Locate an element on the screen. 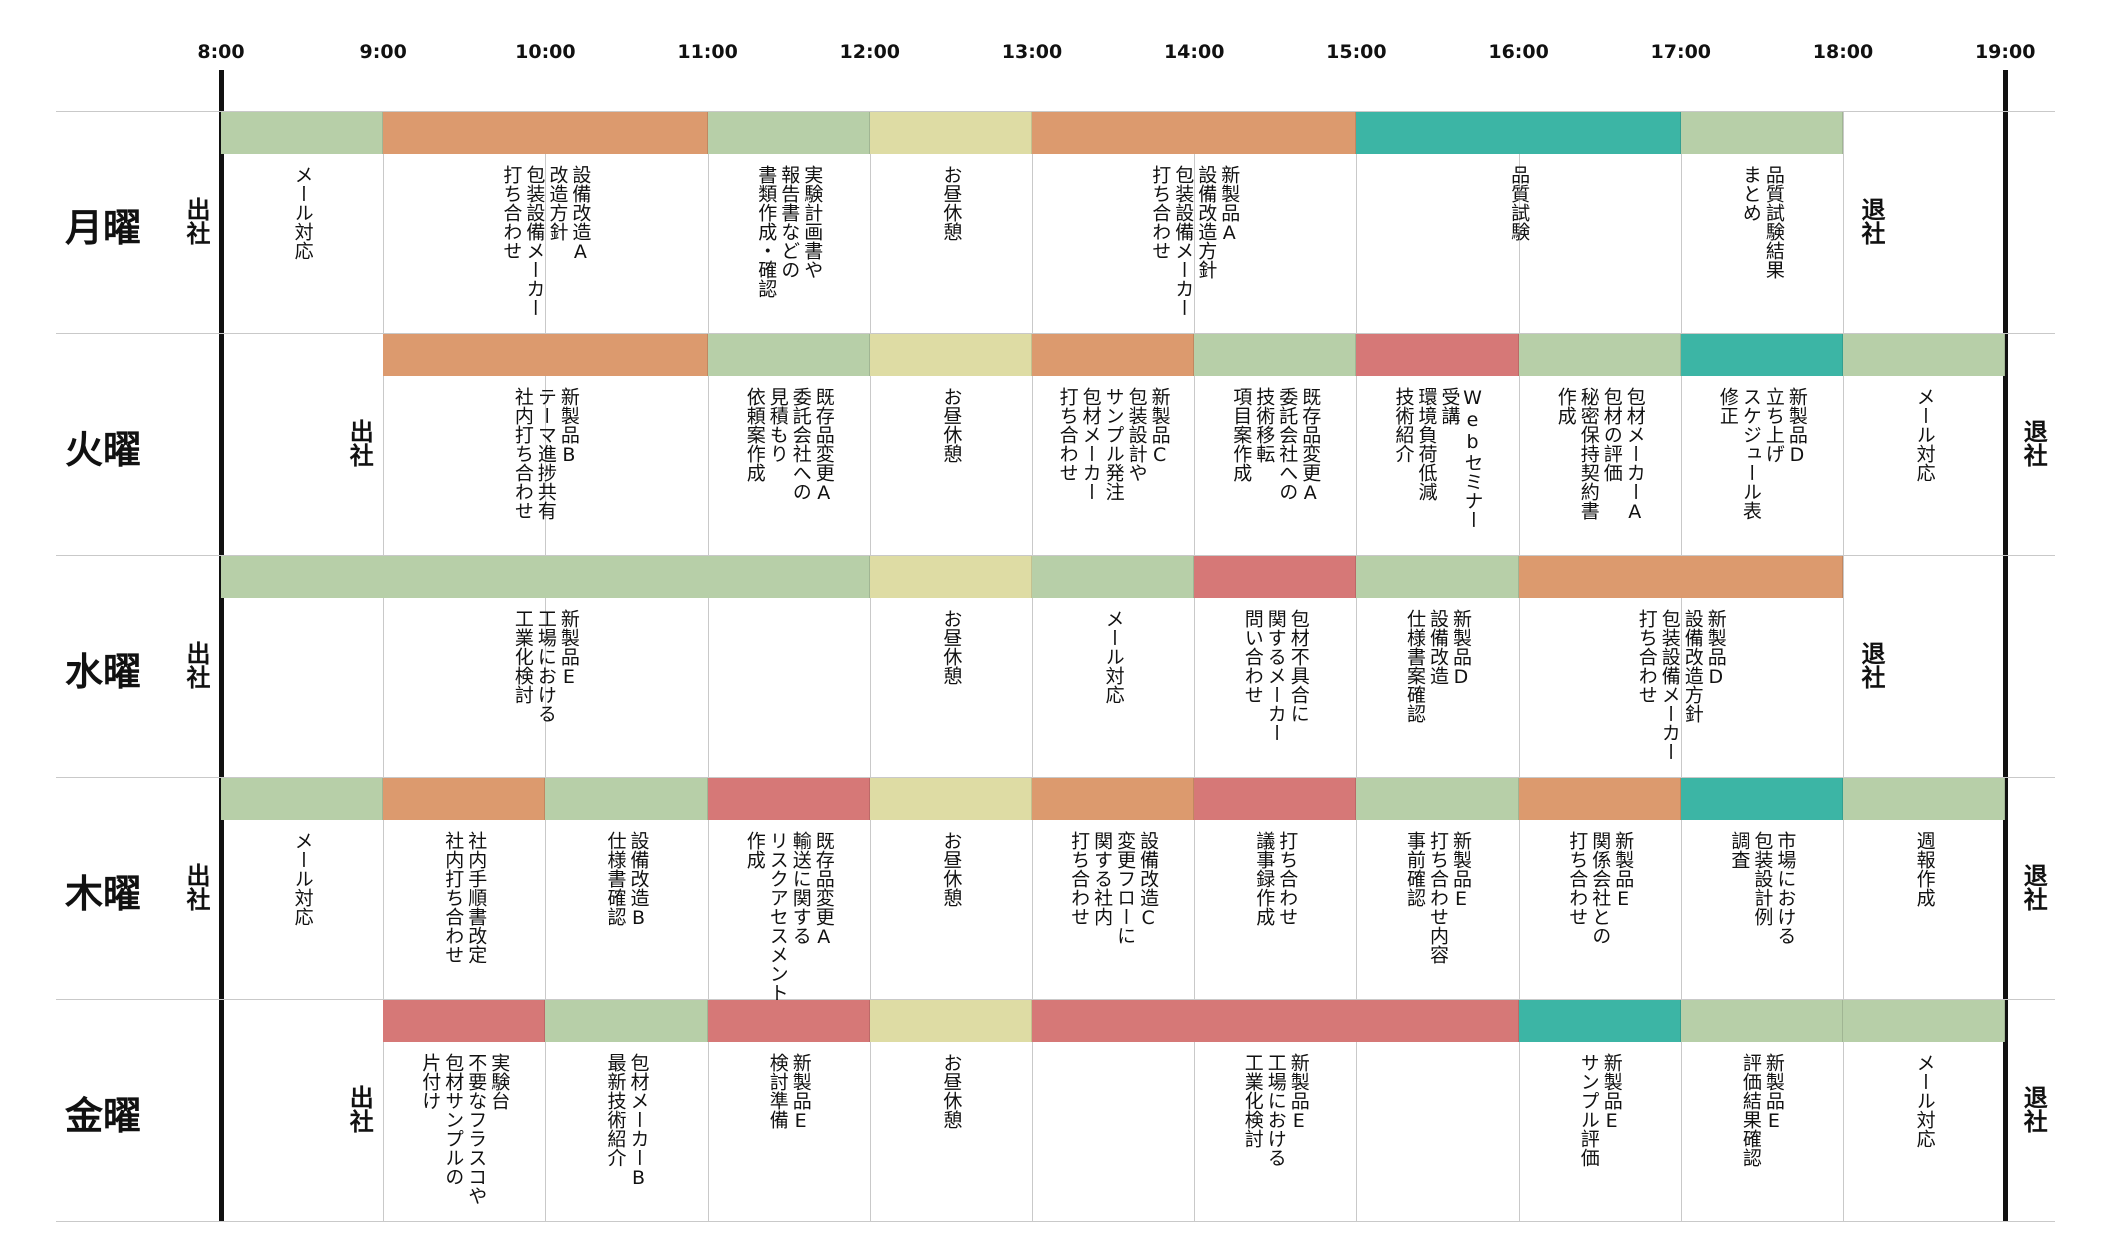 The width and height of the screenshot is (2120, 1252). schedule-block-text: 品質試験 is located at coordinates (1519, 203).